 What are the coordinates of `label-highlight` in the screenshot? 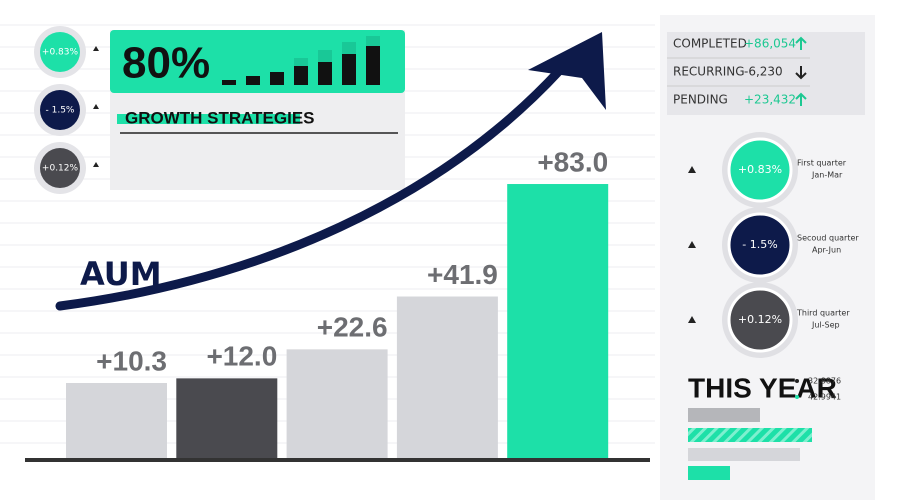 It's located at (208, 119).